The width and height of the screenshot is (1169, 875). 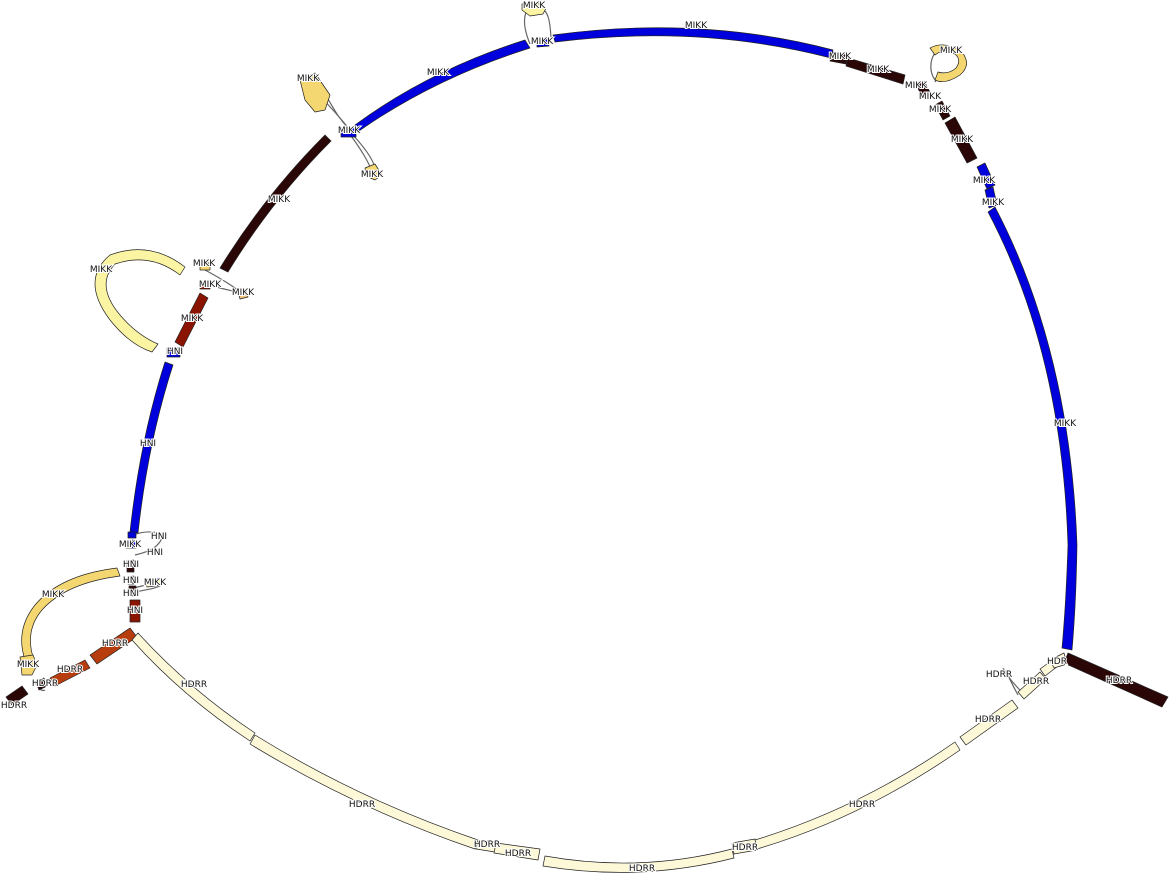 What do you see at coordinates (1057, 662) in the screenshot?
I see `label-right-hdr: HDR` at bounding box center [1057, 662].